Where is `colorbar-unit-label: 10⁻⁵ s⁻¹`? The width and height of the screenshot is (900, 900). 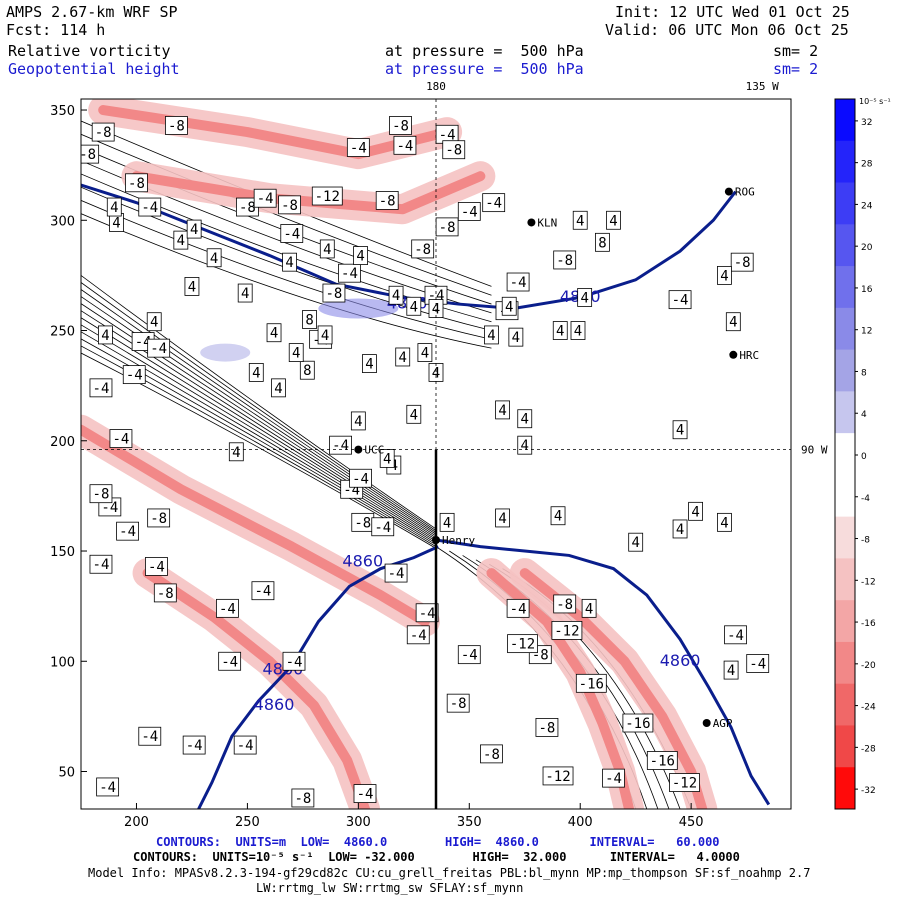
colorbar-unit-label: 10⁻⁵ s⁻¹ is located at coordinates (875, 101).